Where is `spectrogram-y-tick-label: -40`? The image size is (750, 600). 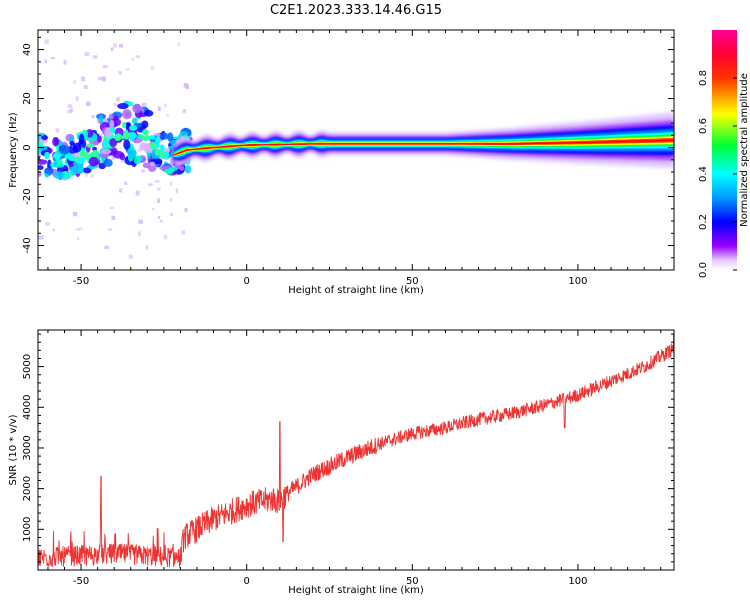 spectrogram-y-tick-label: -40 is located at coordinates (27, 245).